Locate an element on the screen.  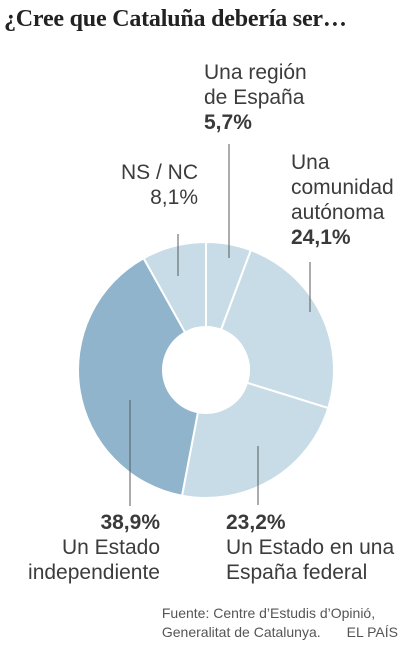
label-nsnc-pct: 8,1% is located at coordinates (174, 197).